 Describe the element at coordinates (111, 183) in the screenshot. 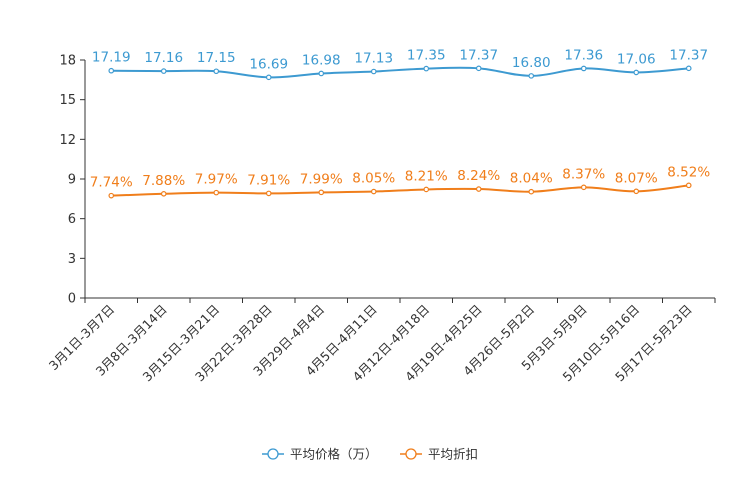

I see `data-label: 7.74%` at that location.